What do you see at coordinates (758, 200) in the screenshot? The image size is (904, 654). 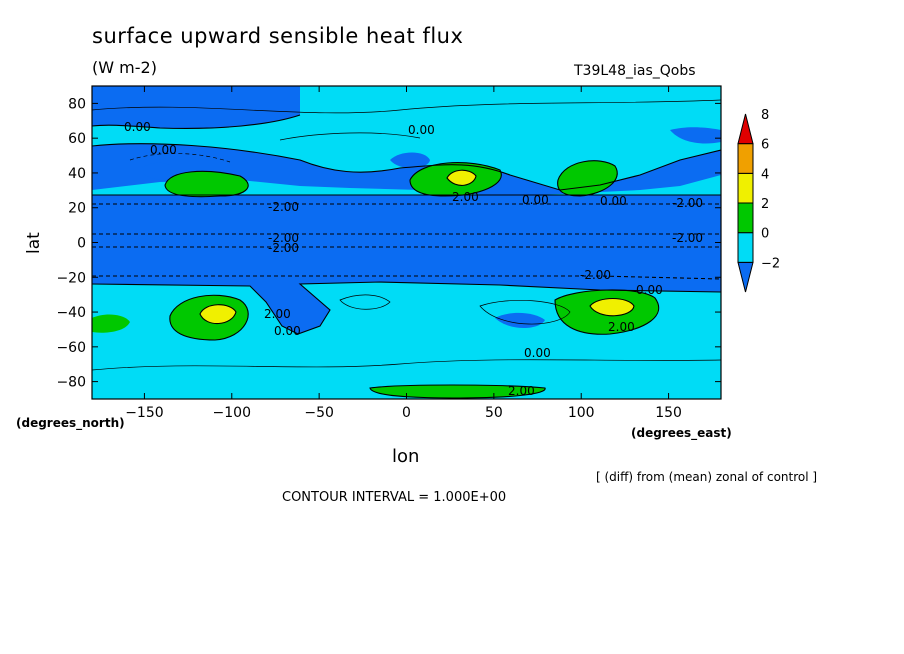 I see `colorbar: −2 0 2 4 6 8` at bounding box center [758, 200].